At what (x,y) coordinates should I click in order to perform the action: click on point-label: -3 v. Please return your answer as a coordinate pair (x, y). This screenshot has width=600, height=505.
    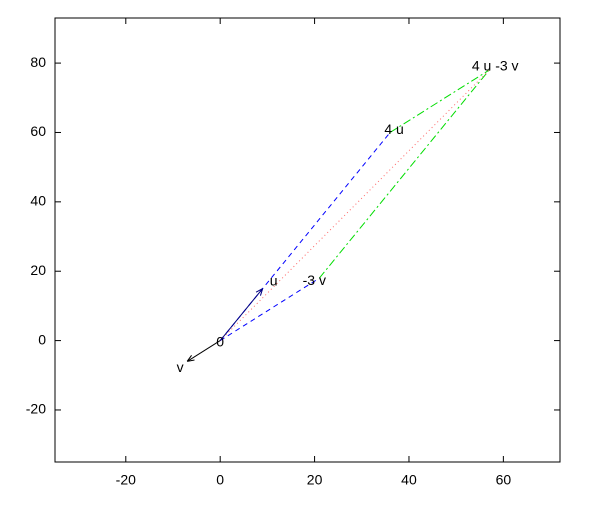
    Looking at the image, I should click on (314, 280).